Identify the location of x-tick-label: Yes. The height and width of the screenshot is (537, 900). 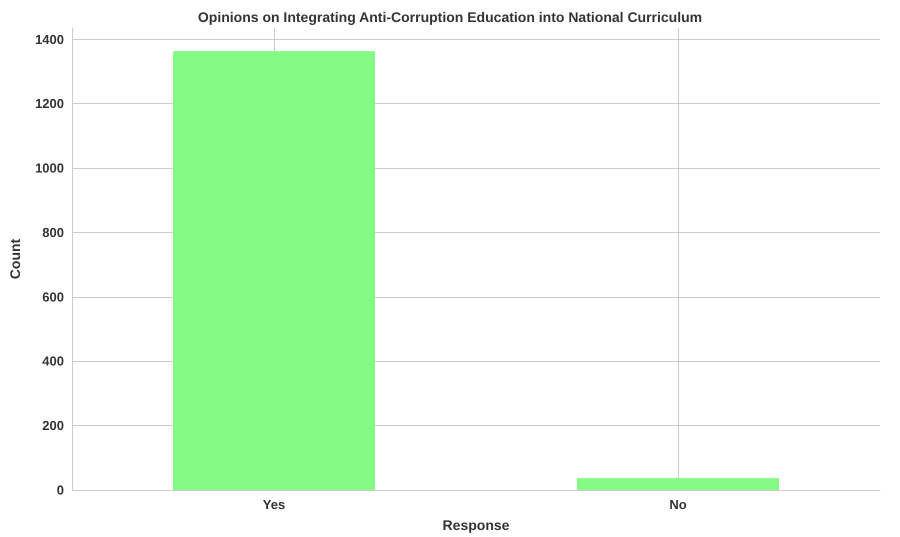
(274, 504).